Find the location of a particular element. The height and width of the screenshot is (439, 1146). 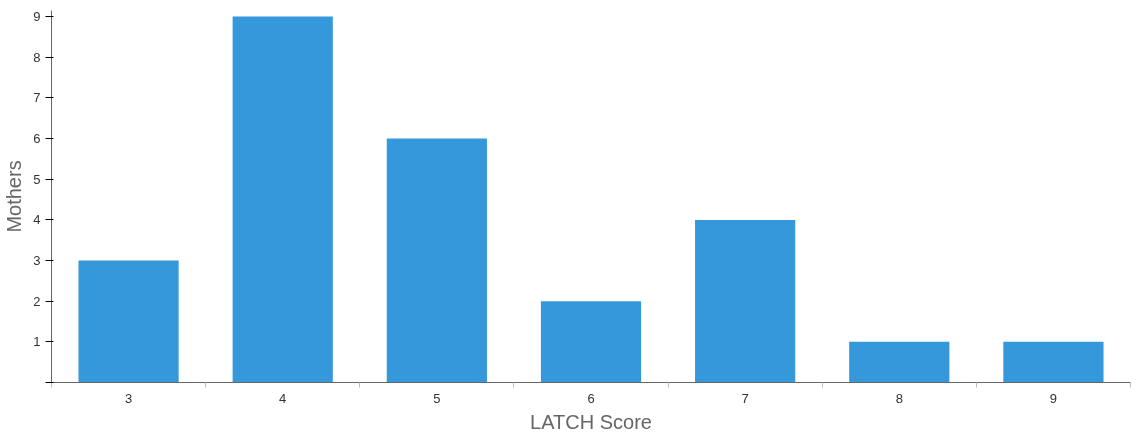

x-axis-title: LATCH Score is located at coordinates (591, 421).